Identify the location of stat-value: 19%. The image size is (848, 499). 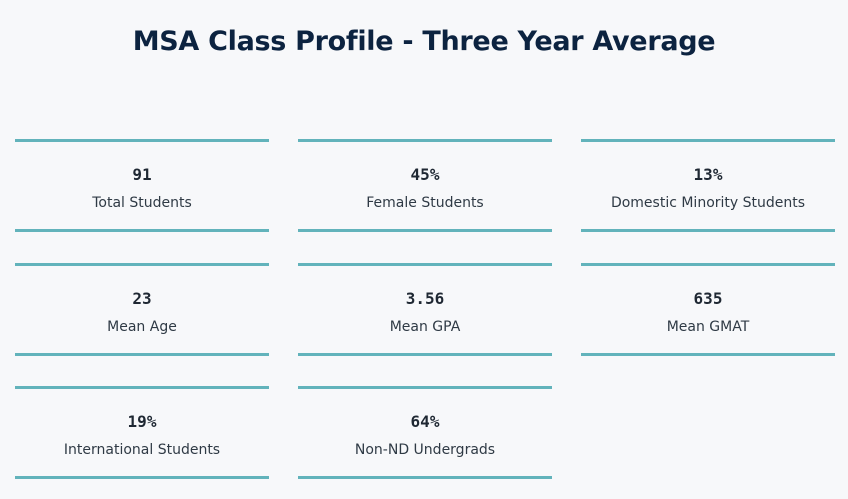
(142, 421).